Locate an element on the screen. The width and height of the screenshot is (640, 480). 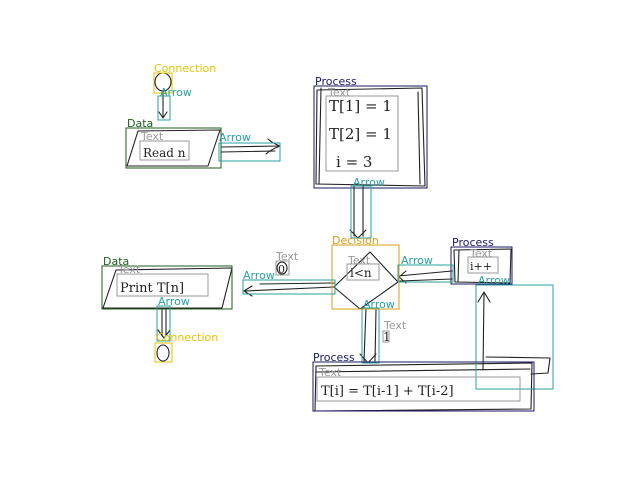
text-right-one-label: Text is located at coordinates (395, 325).